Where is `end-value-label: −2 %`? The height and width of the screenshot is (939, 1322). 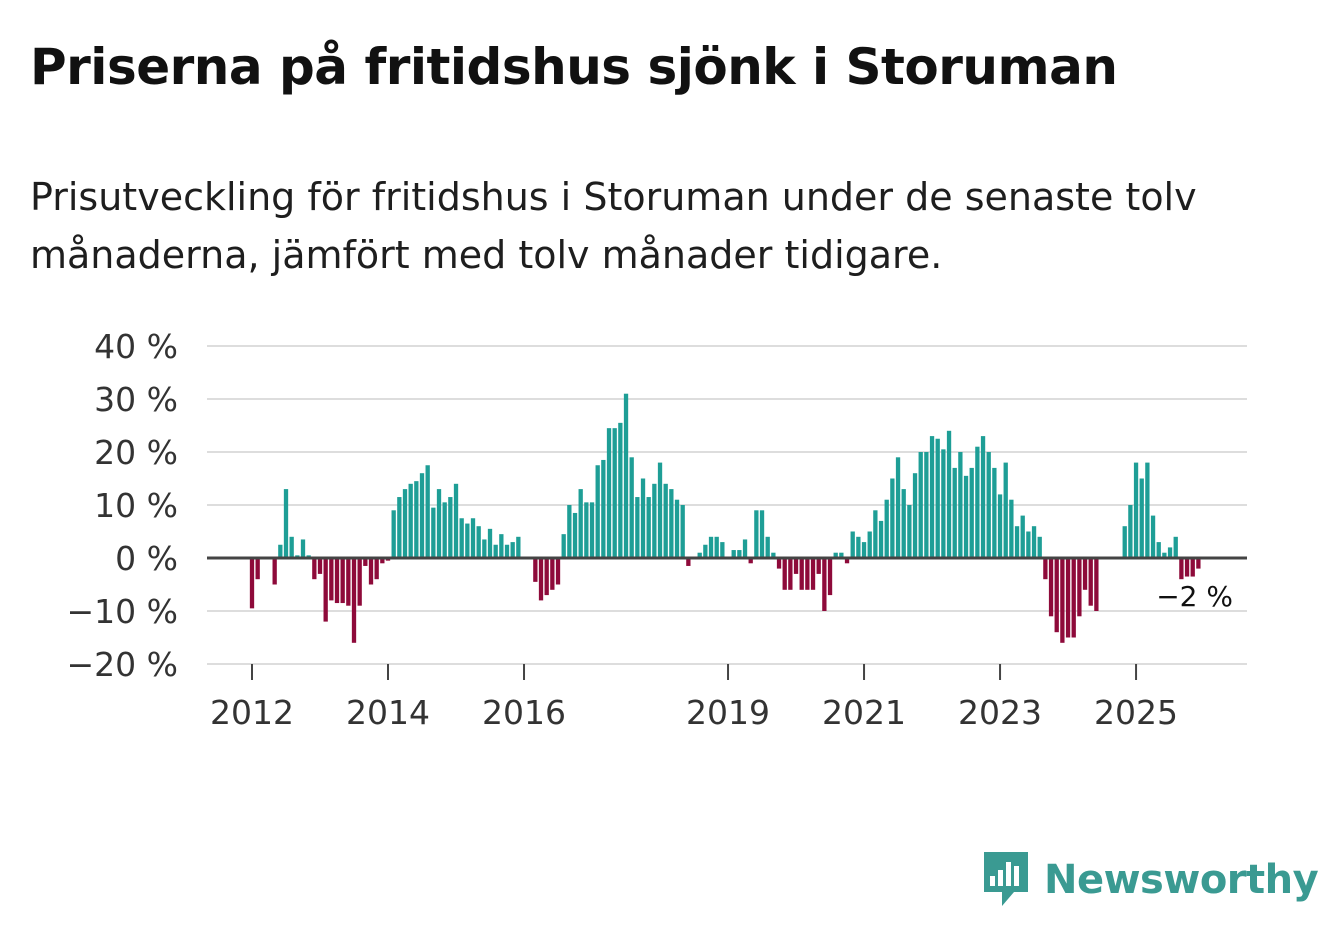 end-value-label: −2 % is located at coordinates (1194, 596).